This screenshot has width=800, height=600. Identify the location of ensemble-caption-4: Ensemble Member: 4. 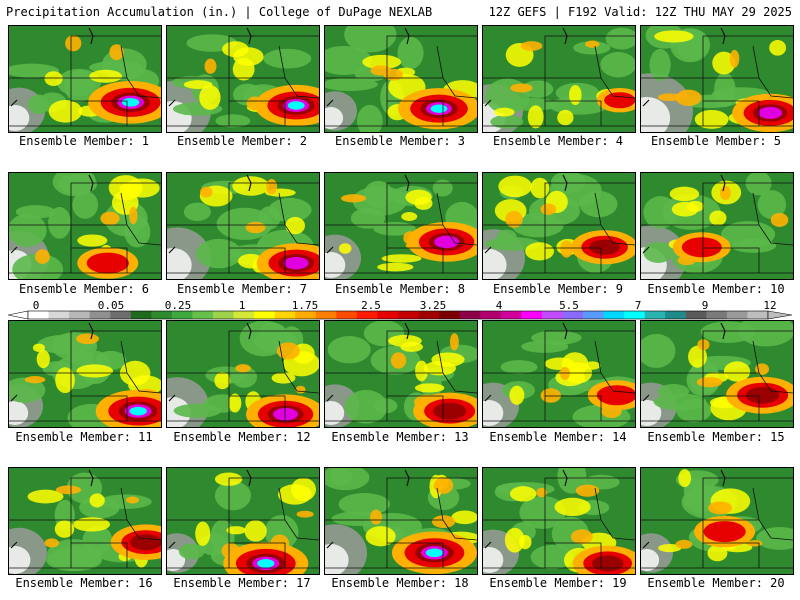
(558, 141).